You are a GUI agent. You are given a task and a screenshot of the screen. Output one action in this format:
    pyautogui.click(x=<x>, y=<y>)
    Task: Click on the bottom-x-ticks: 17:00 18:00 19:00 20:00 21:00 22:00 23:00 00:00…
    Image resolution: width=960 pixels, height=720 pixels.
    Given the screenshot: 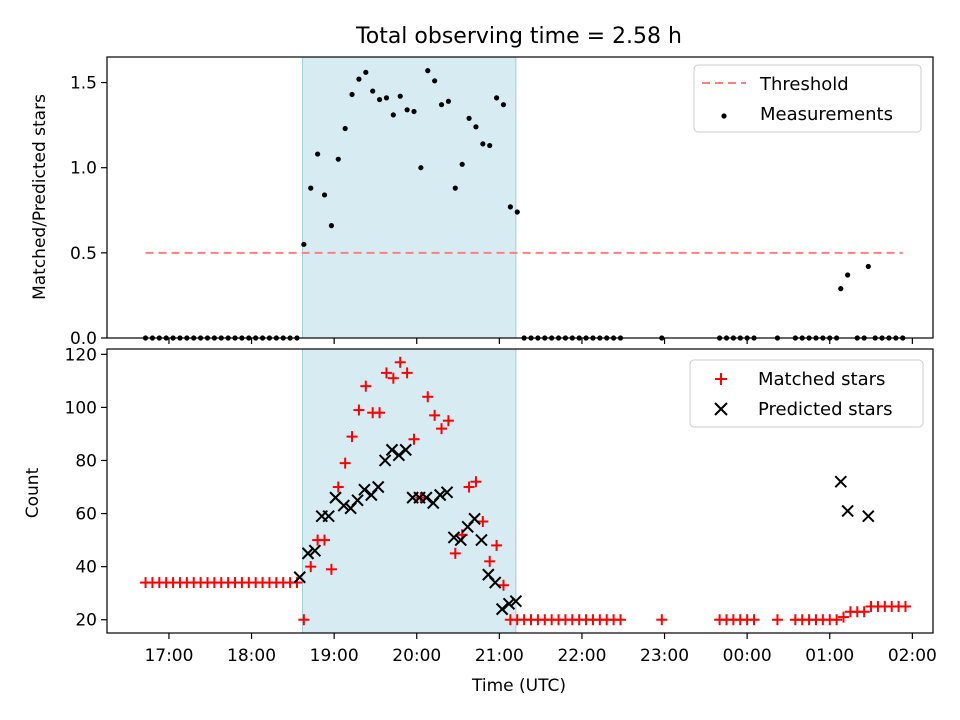 What is the action you would take?
    pyautogui.click(x=540, y=649)
    